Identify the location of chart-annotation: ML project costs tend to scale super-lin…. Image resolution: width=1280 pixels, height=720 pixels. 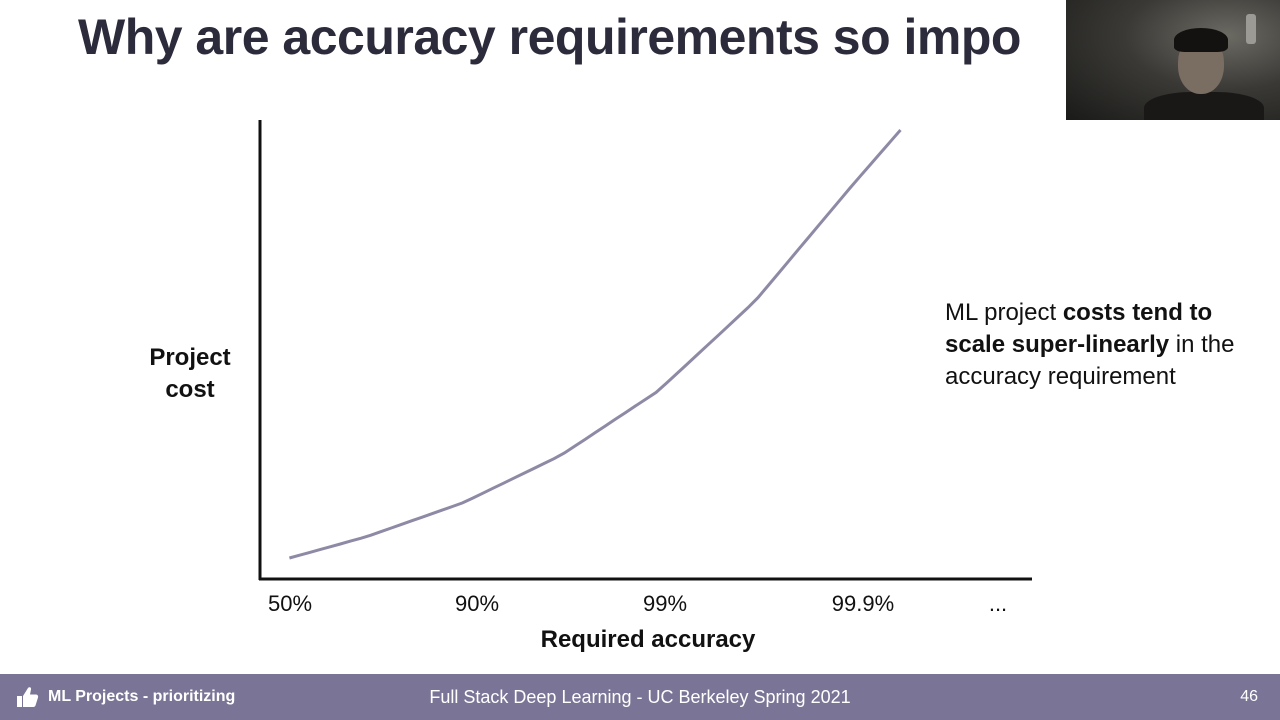
(1105, 345).